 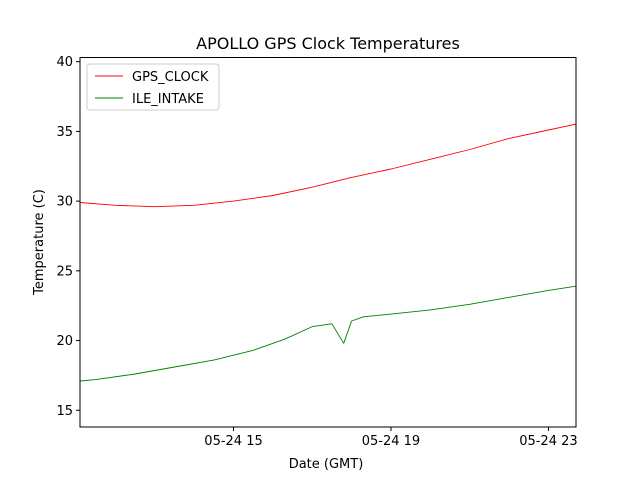 I want to click on y-axis: 15 20 25 30 35 40, so click(x=68, y=237).